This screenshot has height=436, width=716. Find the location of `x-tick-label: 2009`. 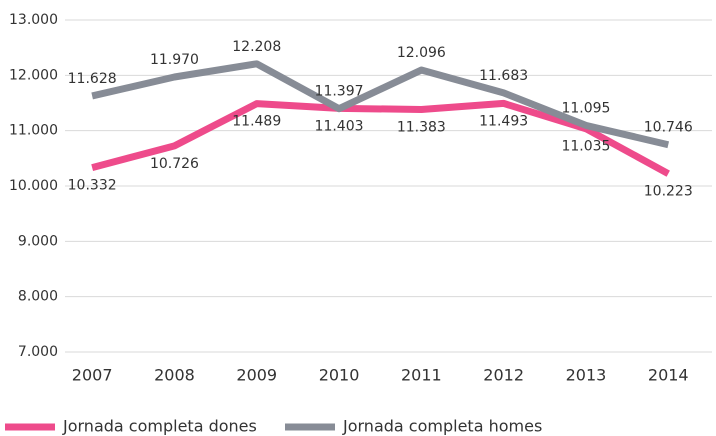

x-tick-label: 2009 is located at coordinates (256, 375).